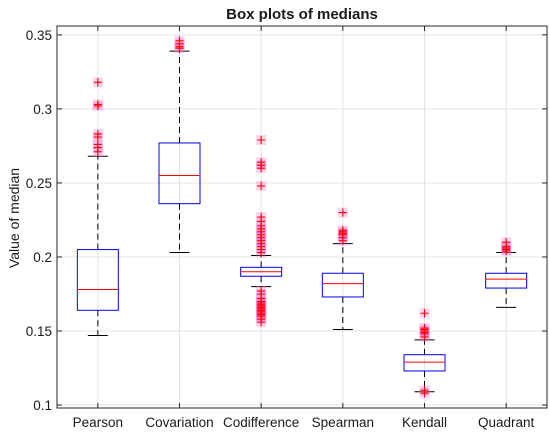  What do you see at coordinates (42, 405) in the screenshot?
I see `y-tick-label: 0.1` at bounding box center [42, 405].